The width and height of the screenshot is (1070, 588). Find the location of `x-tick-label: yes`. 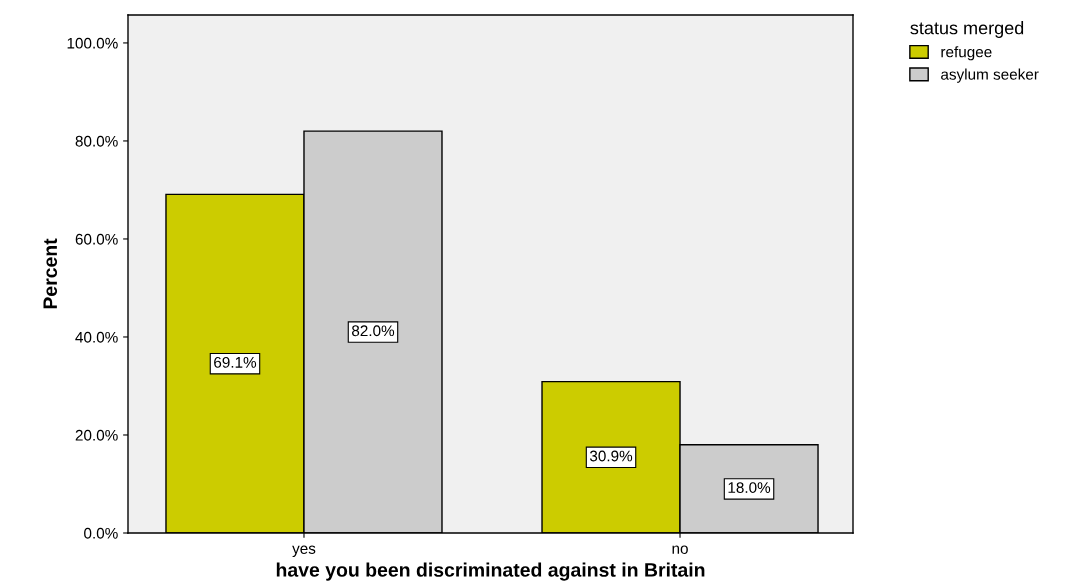

x-tick-label: yes is located at coordinates (304, 551).